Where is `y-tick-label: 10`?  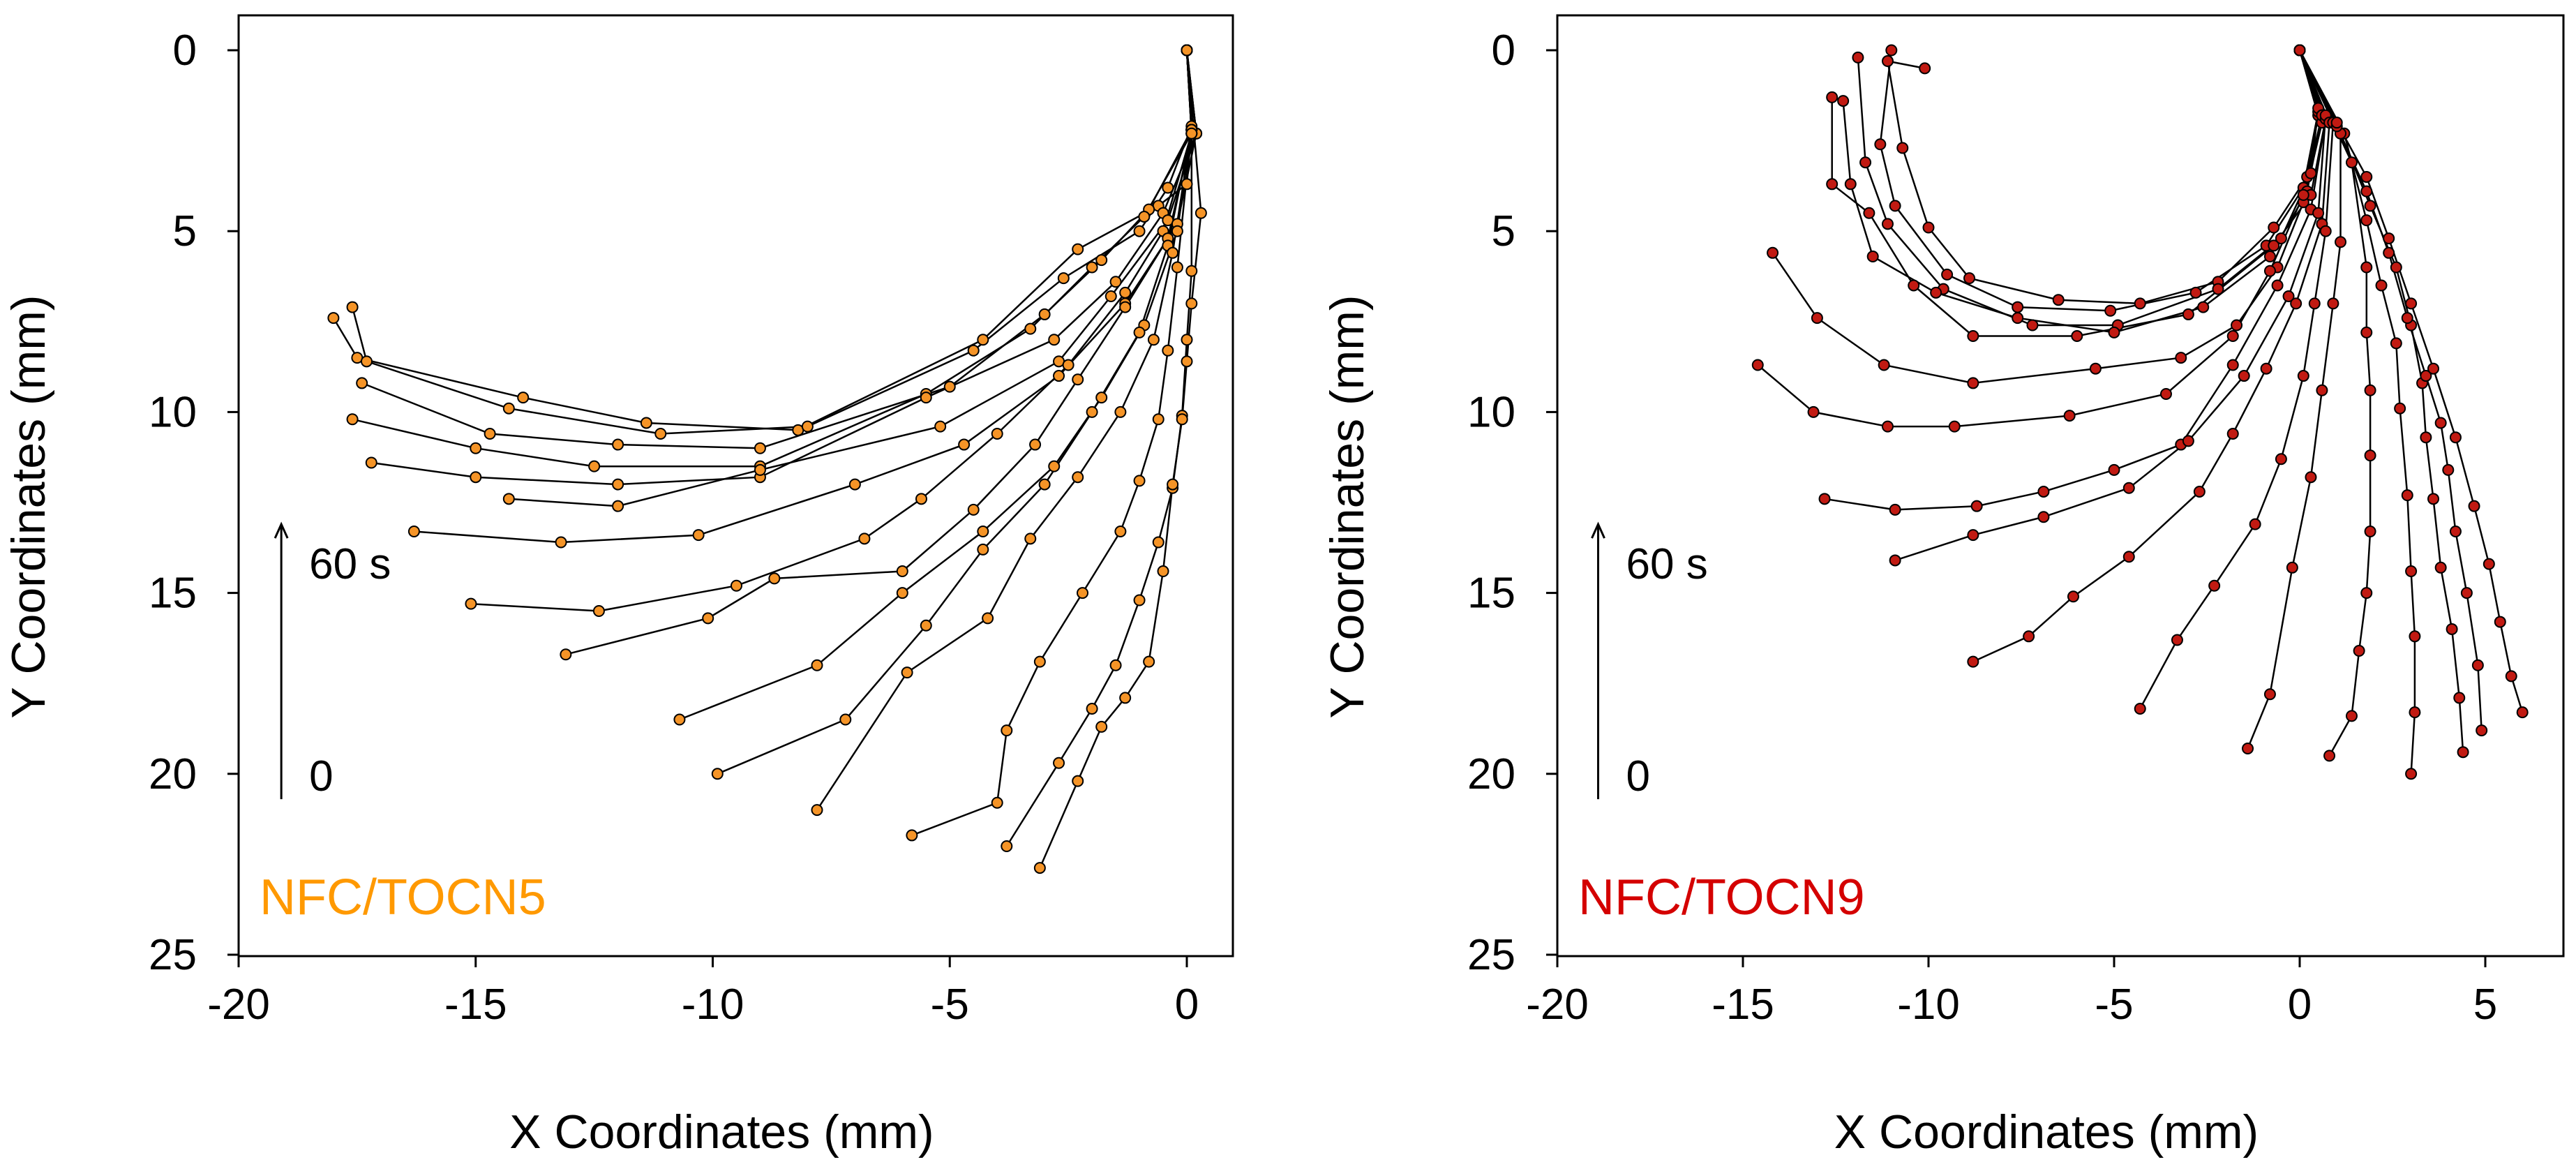
y-tick-label: 10 is located at coordinates (173, 412).